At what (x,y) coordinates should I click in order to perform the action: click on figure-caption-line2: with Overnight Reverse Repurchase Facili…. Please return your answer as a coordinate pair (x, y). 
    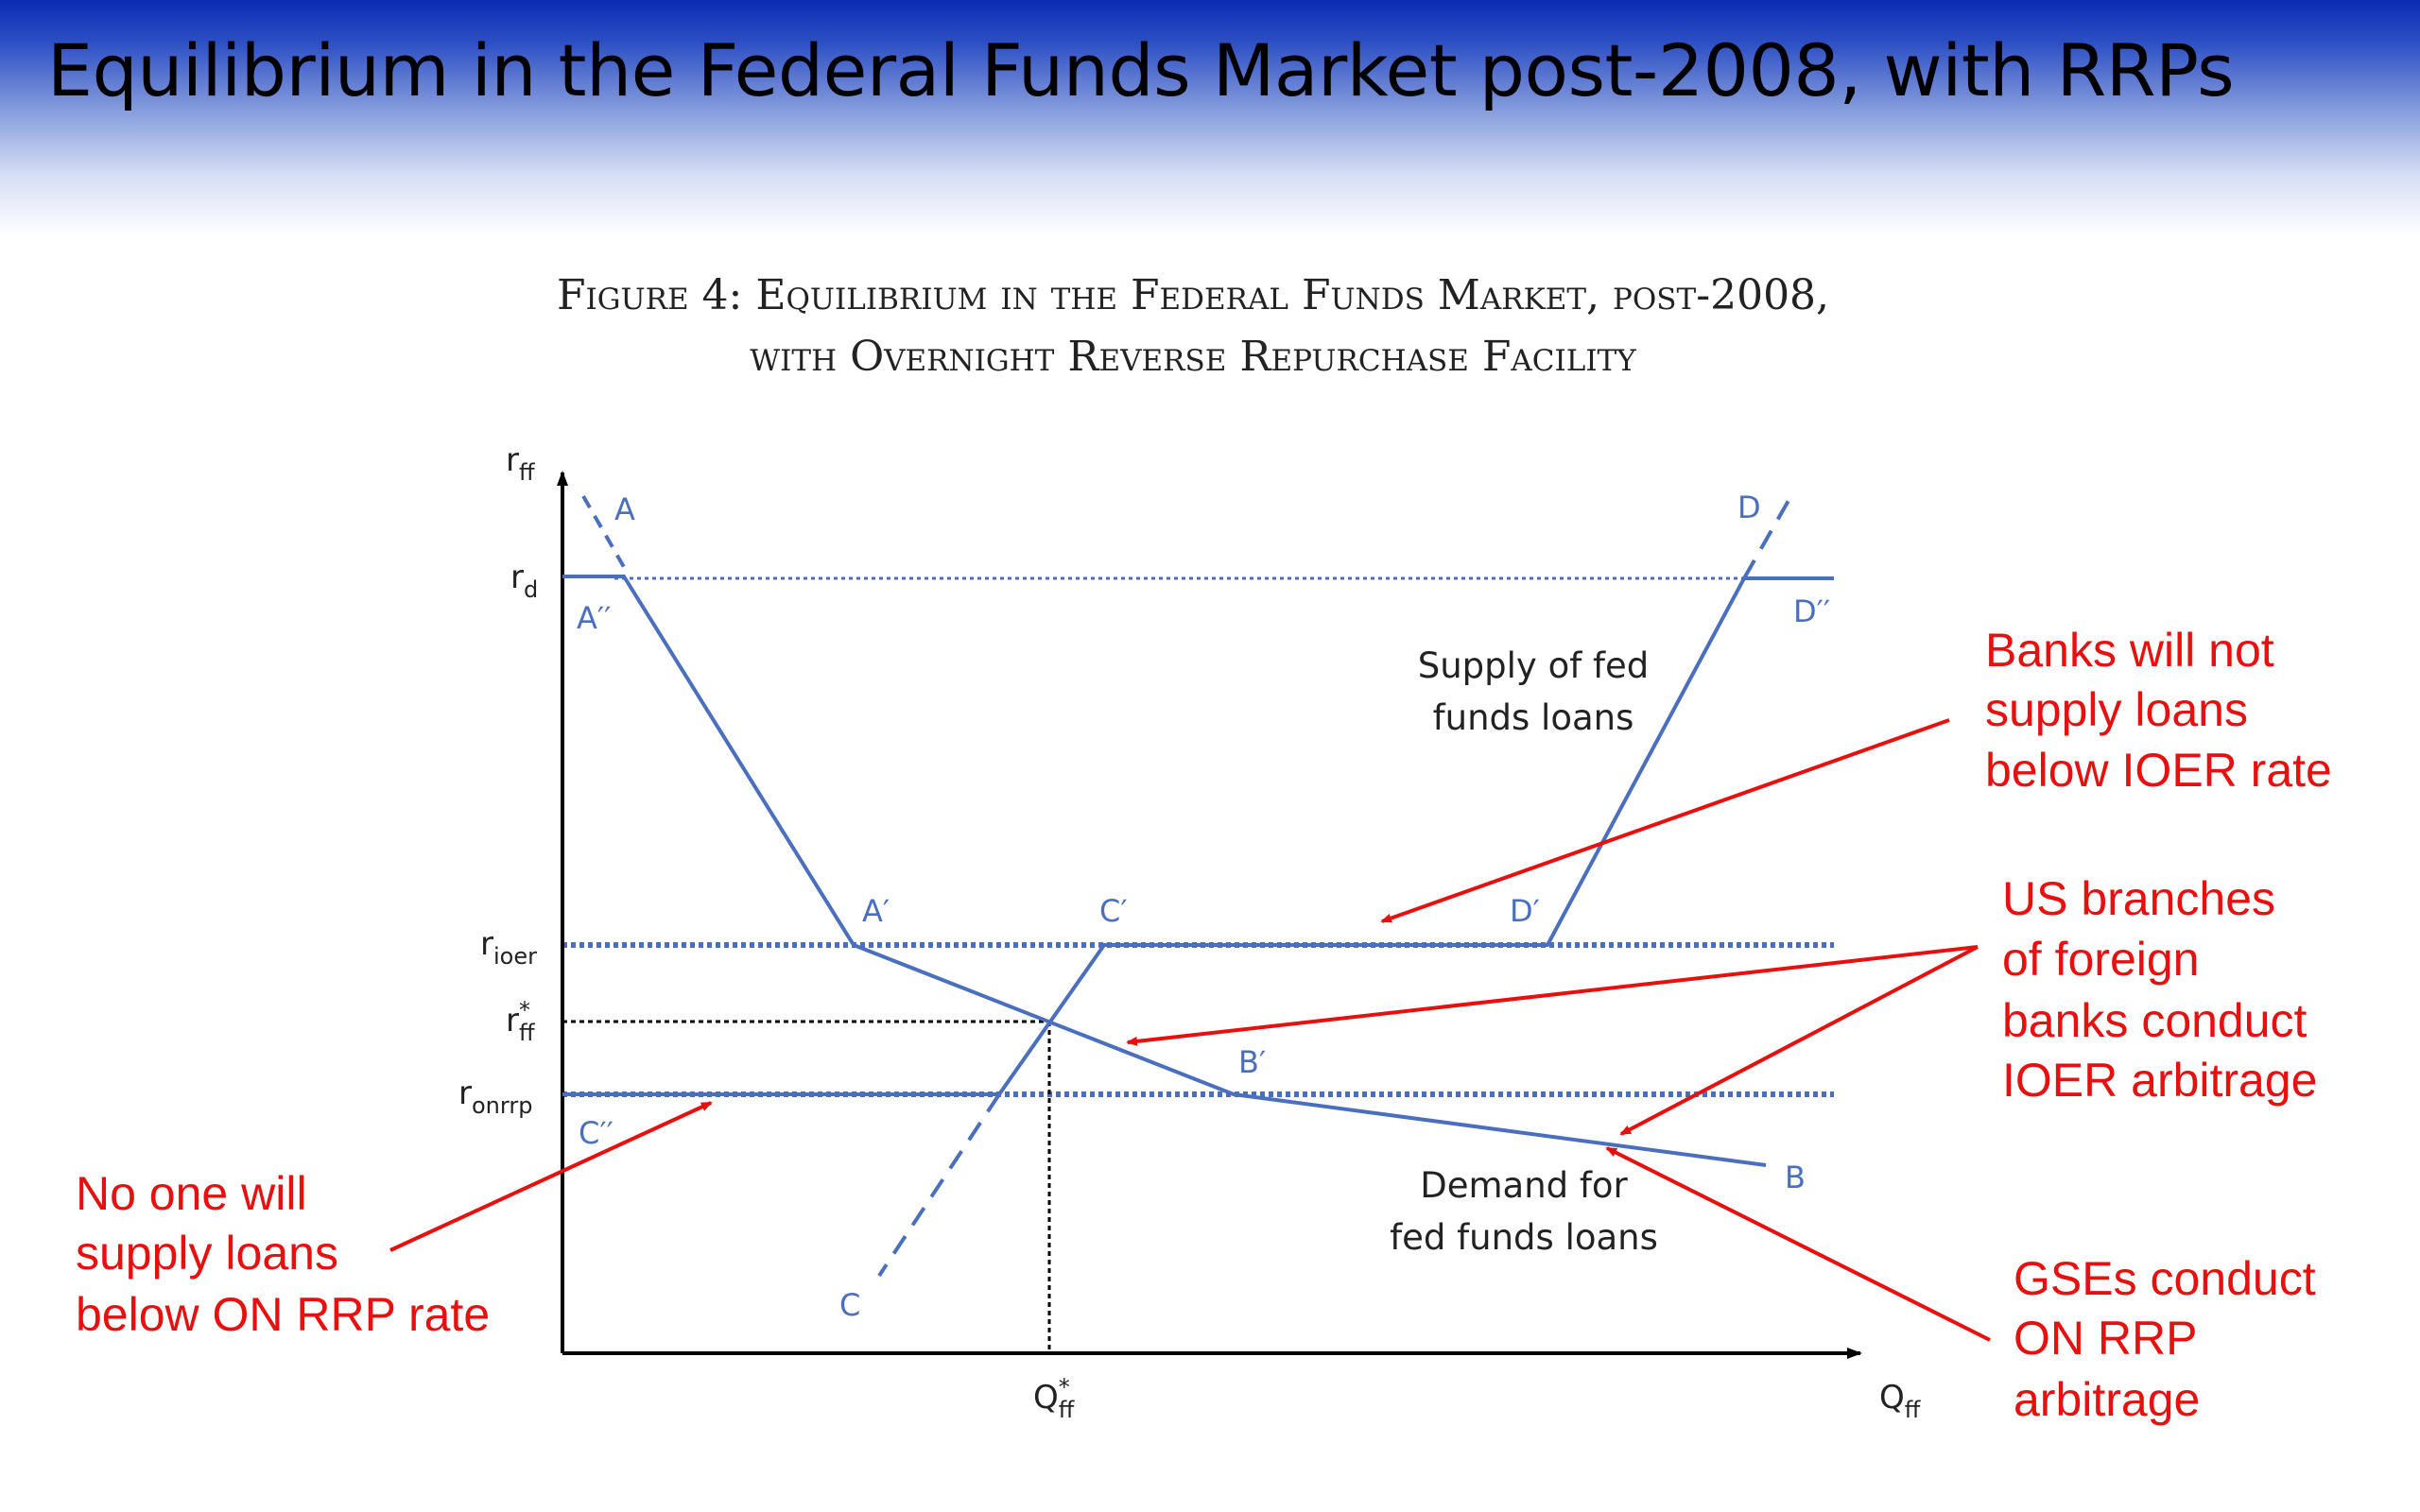
    Looking at the image, I should click on (1193, 357).